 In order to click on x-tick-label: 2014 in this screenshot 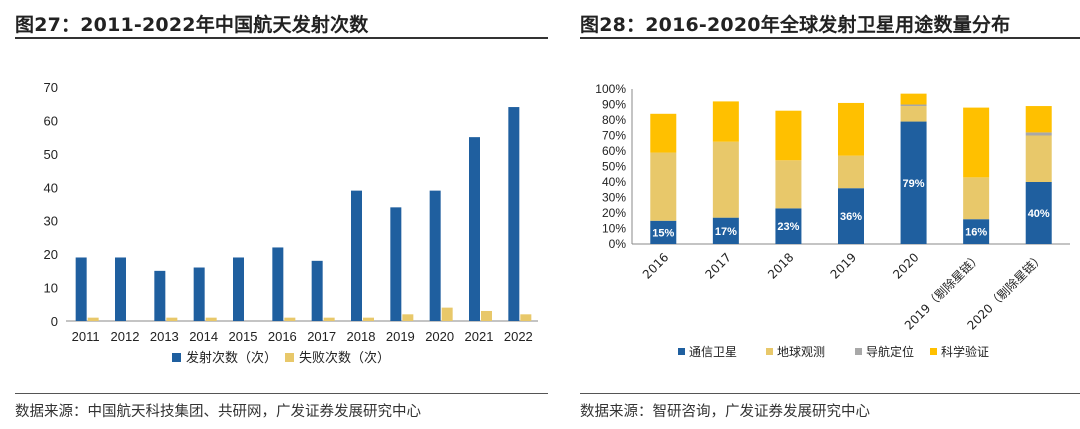, I will do `click(203, 336)`.